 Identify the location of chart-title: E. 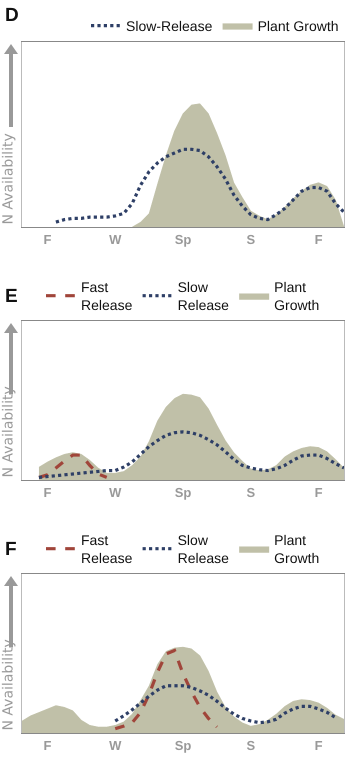
(11, 296).